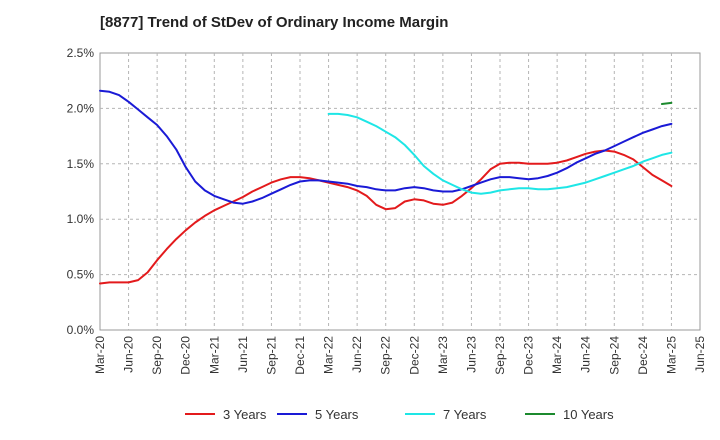  Describe the element at coordinates (357, 354) in the screenshot. I see `x-tick-label: Jun-22` at that location.